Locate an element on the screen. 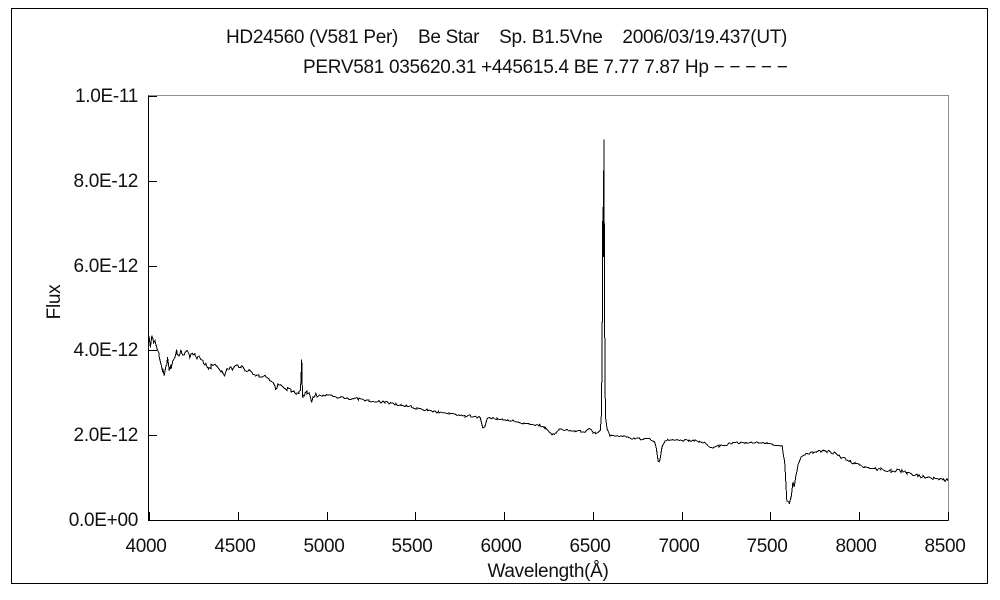  x-tick-label: 5500 is located at coordinates (412, 546).